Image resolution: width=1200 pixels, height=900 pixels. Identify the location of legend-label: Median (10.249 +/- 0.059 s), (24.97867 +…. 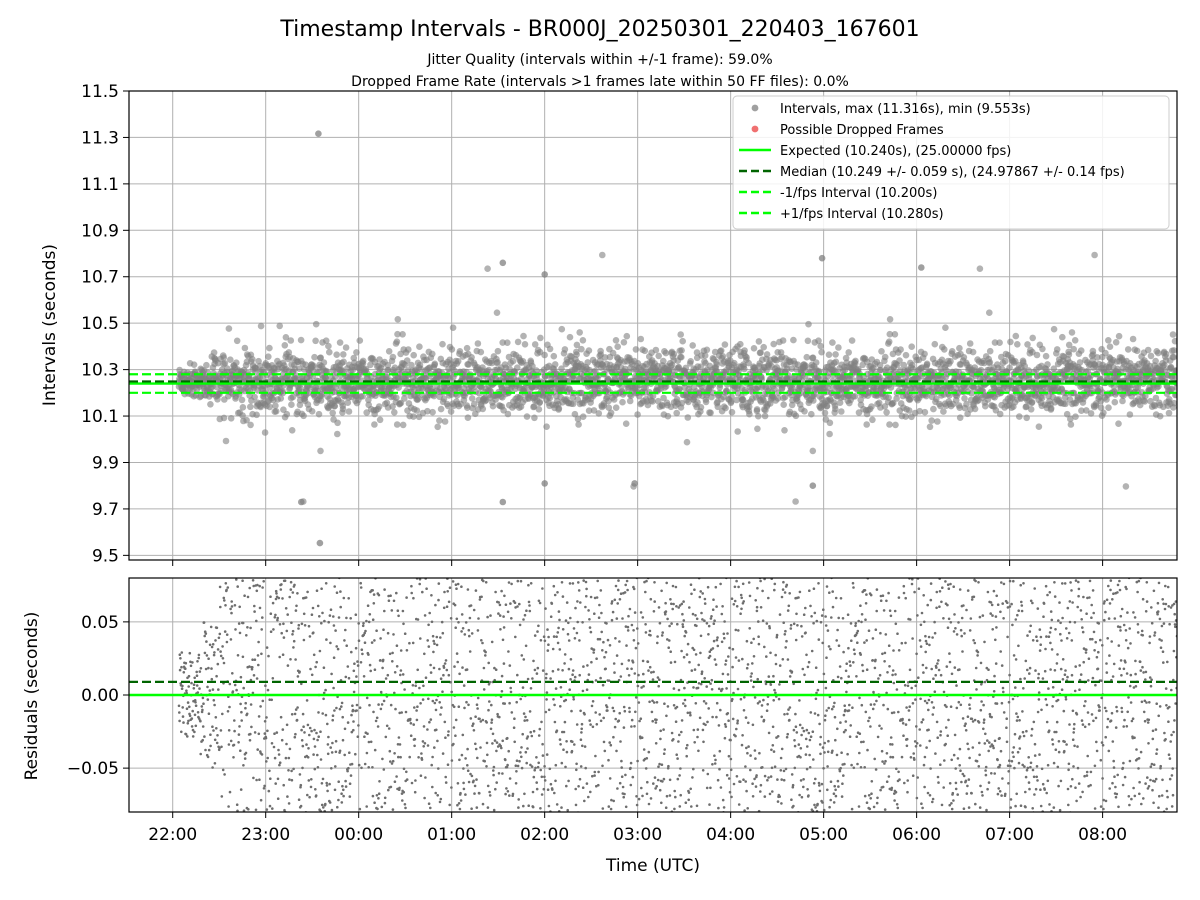
(952, 172).